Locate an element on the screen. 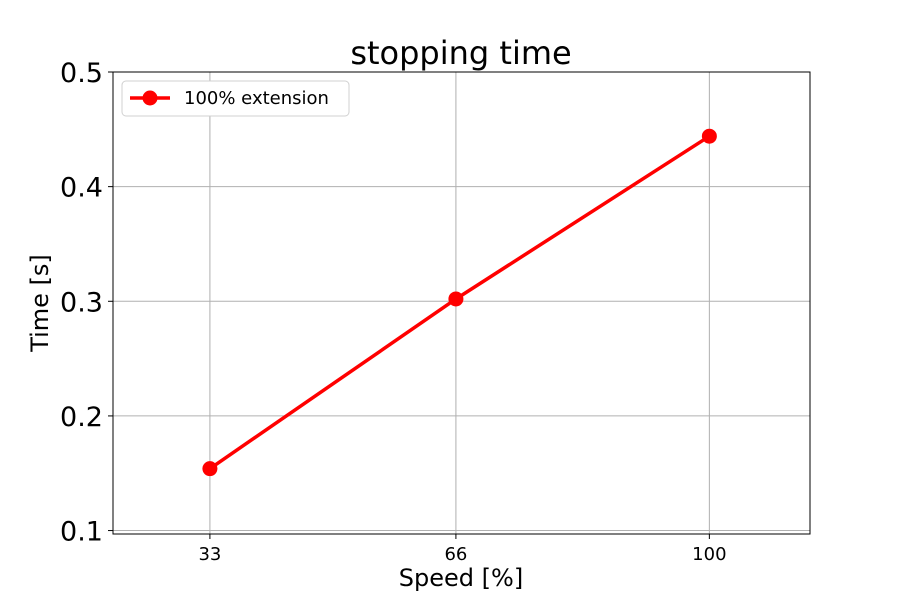 The image size is (900, 600). legend: 100% extension is located at coordinates (235, 98).